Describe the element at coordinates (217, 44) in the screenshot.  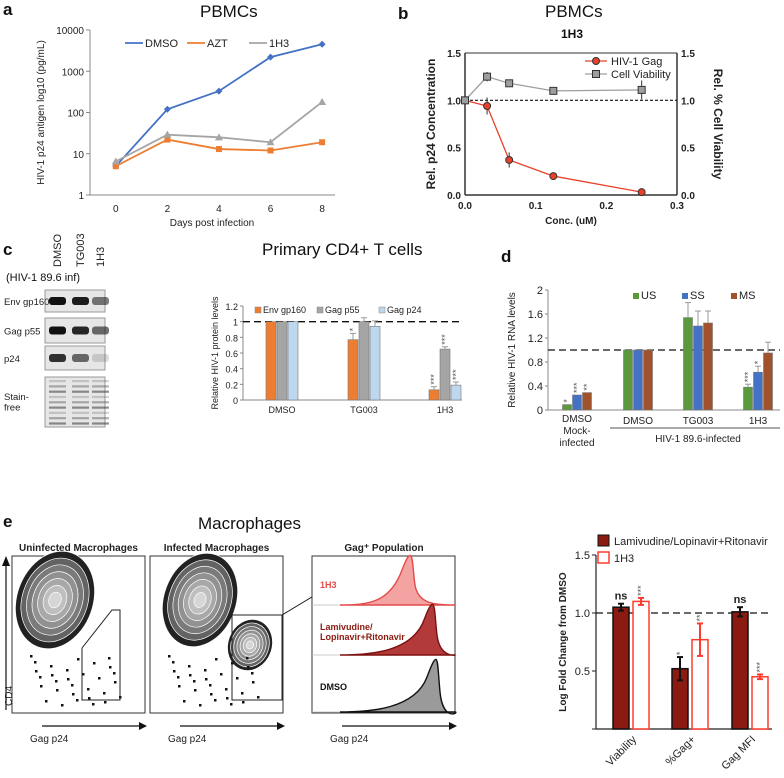
I see `a-legend-label: AZT` at that location.